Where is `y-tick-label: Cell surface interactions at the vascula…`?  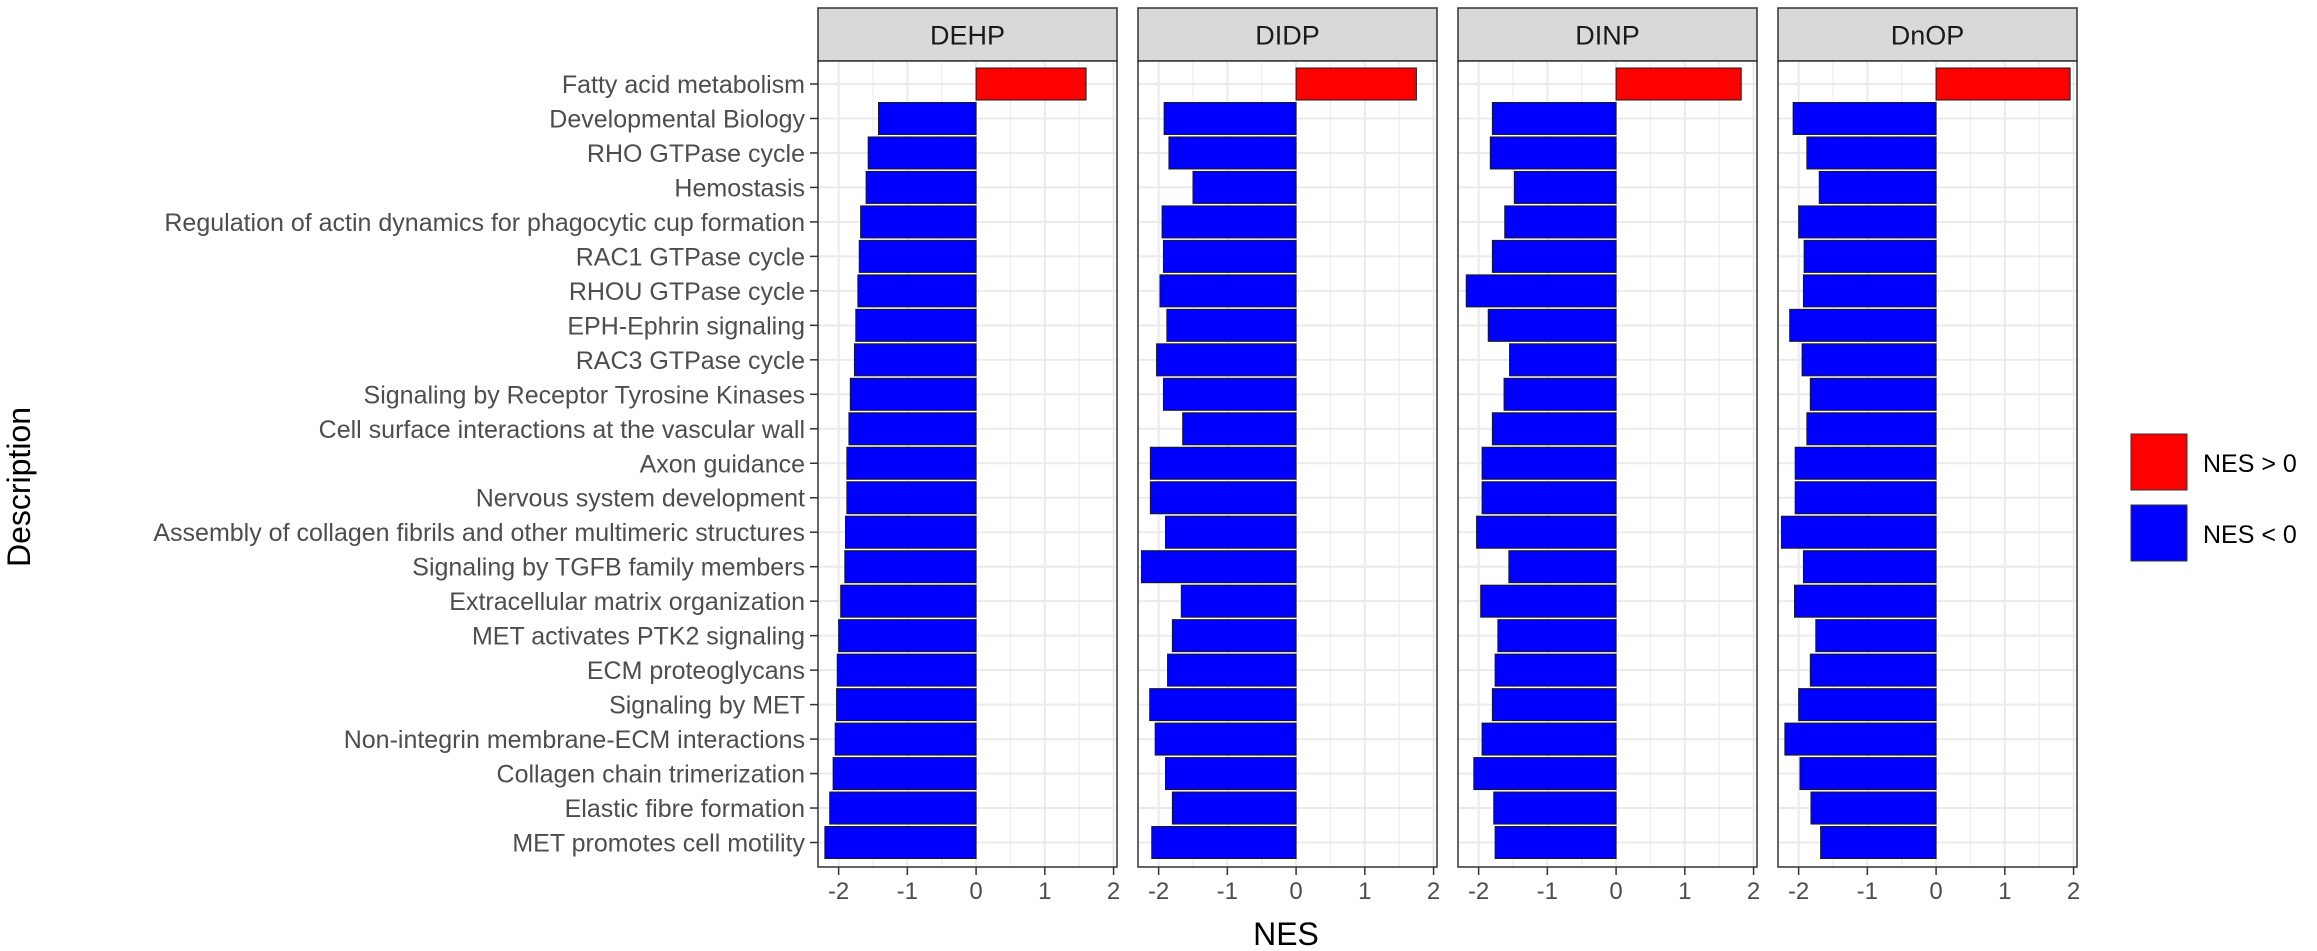
y-tick-label: Cell surface interactions at the vascula… is located at coordinates (562, 430).